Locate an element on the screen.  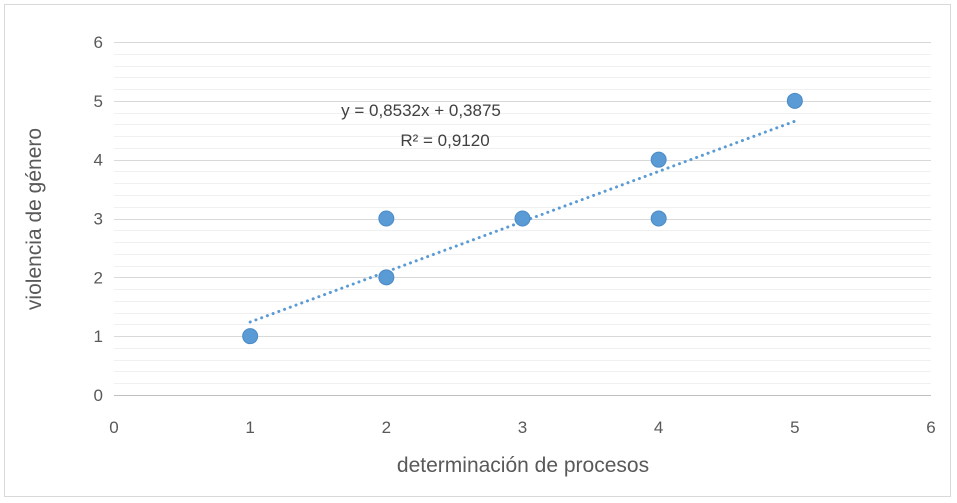
y-tick-label: 3 is located at coordinates (98, 219).